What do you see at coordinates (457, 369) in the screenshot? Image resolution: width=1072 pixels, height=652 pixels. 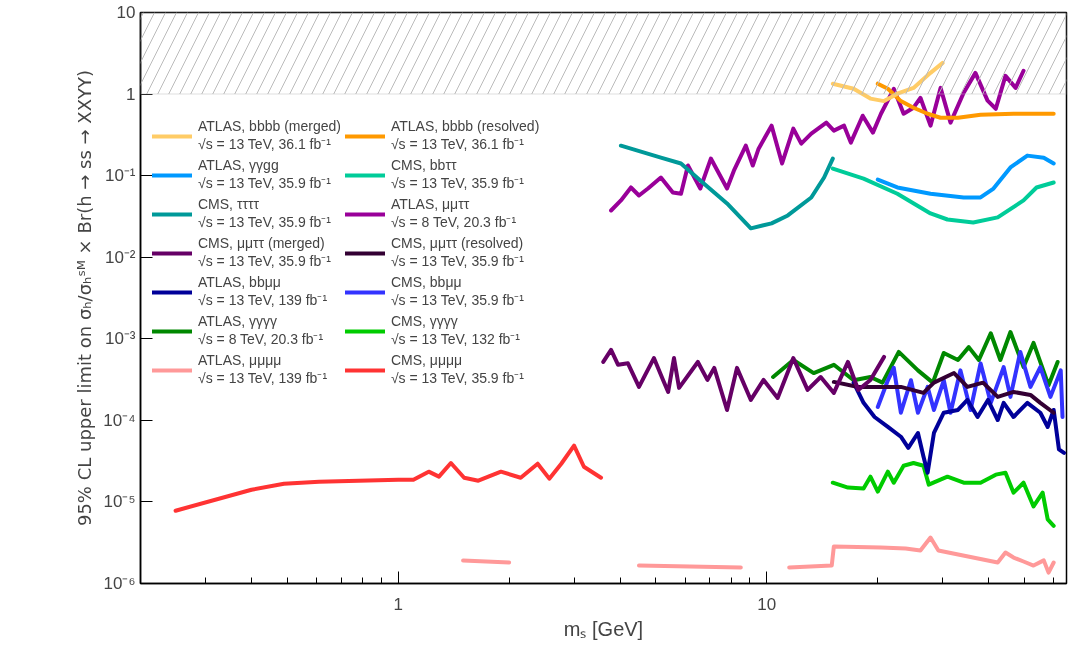 I see `legend-label: CMS, μμμμ √s = 13 TeV, 35.9 fb⁻¹` at bounding box center [457, 369].